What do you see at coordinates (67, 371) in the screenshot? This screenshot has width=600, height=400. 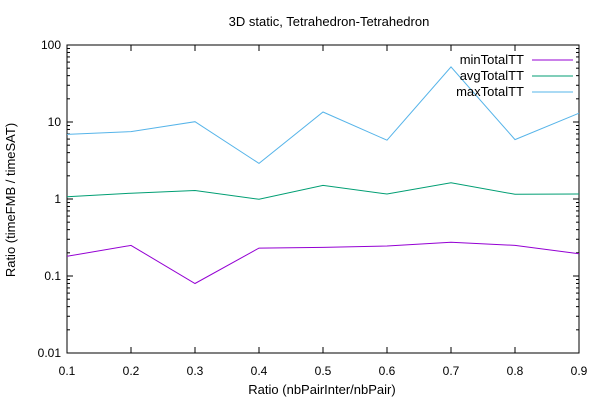 I see `x-tick-label: 0.1` at bounding box center [67, 371].